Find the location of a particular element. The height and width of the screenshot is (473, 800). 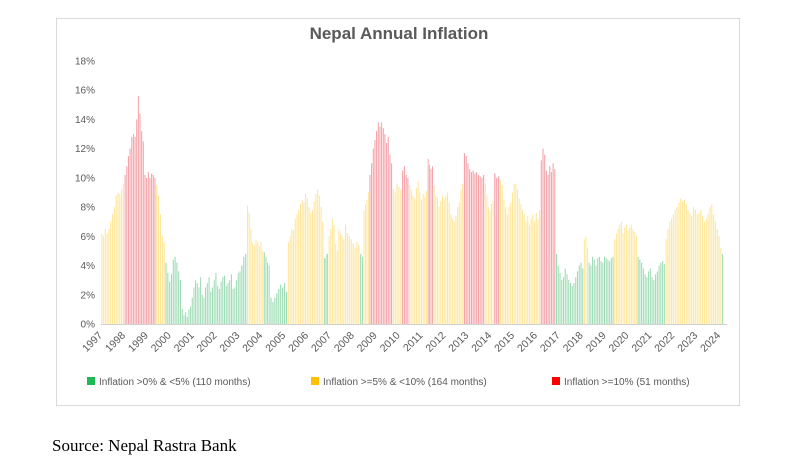

x-tick-label: 2007 is located at coordinates (321, 342).